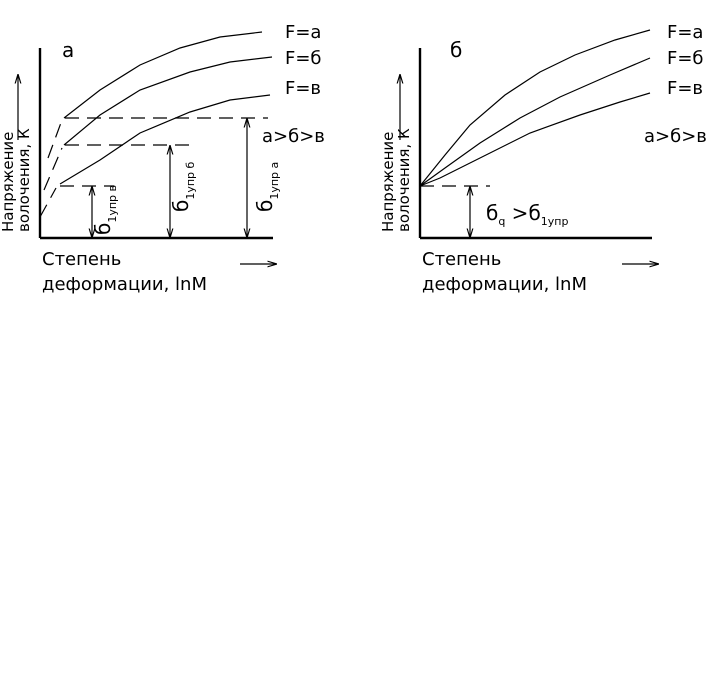  Describe the element at coordinates (68, 50) in the screenshot. I see `panel-label: а` at that location.